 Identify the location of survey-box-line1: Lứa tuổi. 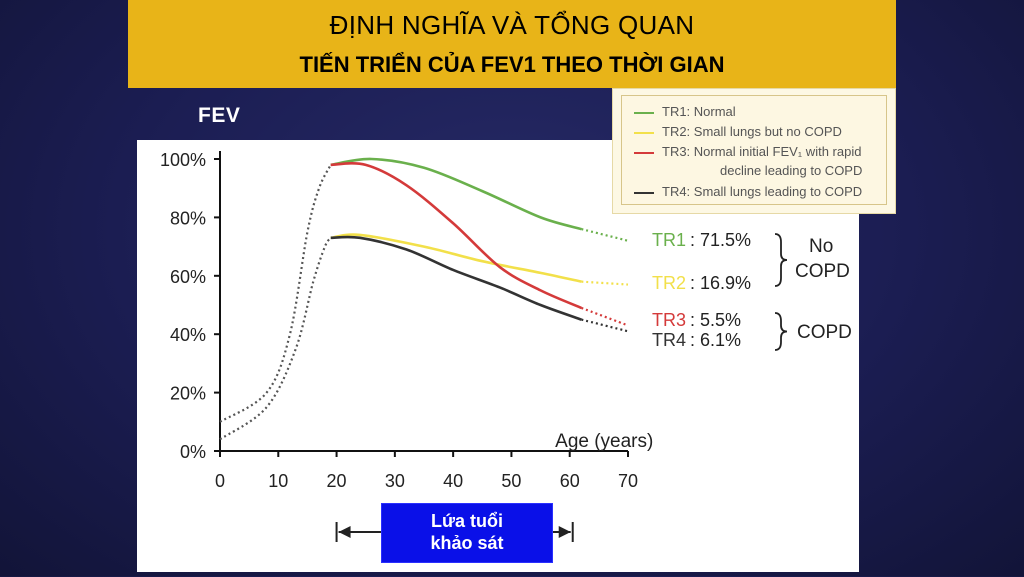
(467, 521).